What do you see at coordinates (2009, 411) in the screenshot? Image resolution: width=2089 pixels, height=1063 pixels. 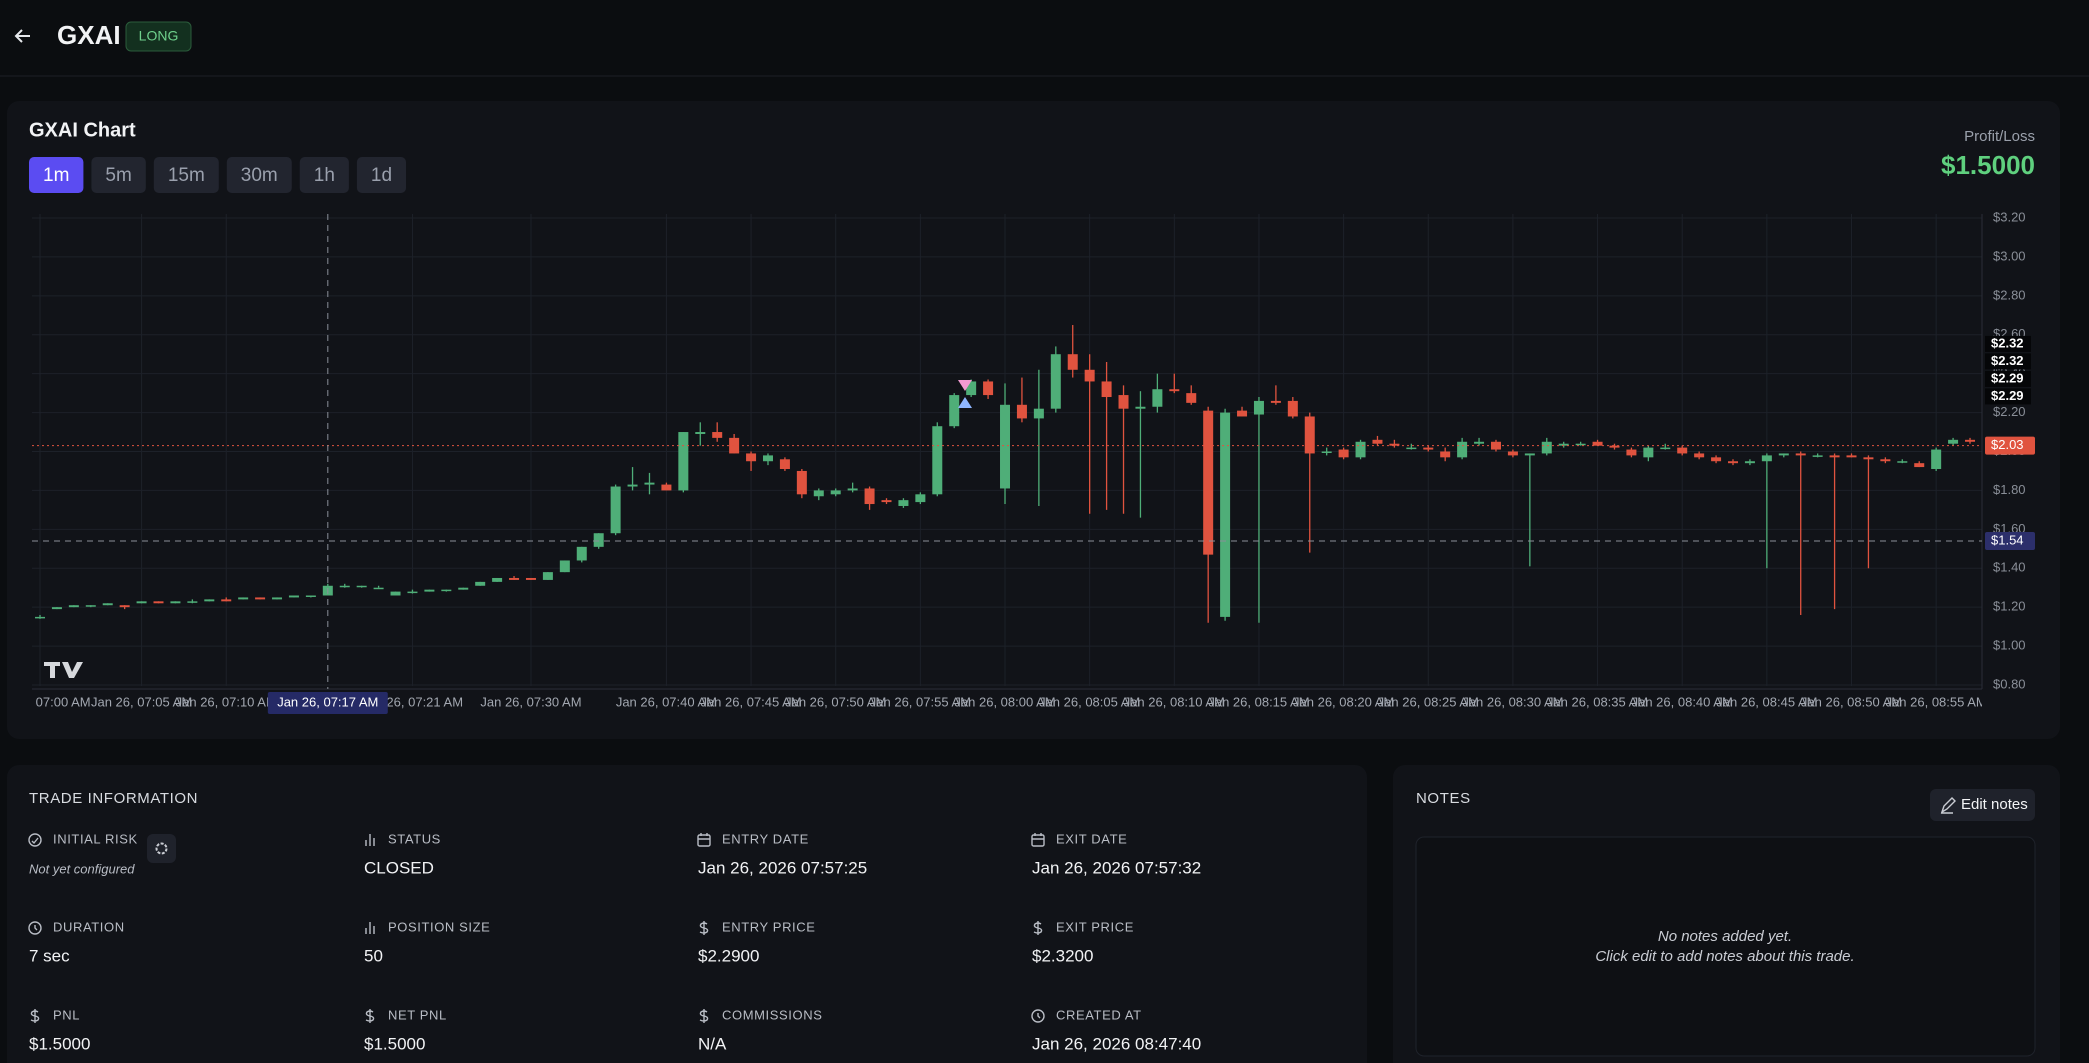 I see `y-tick-label: $2.20` at bounding box center [2009, 411].